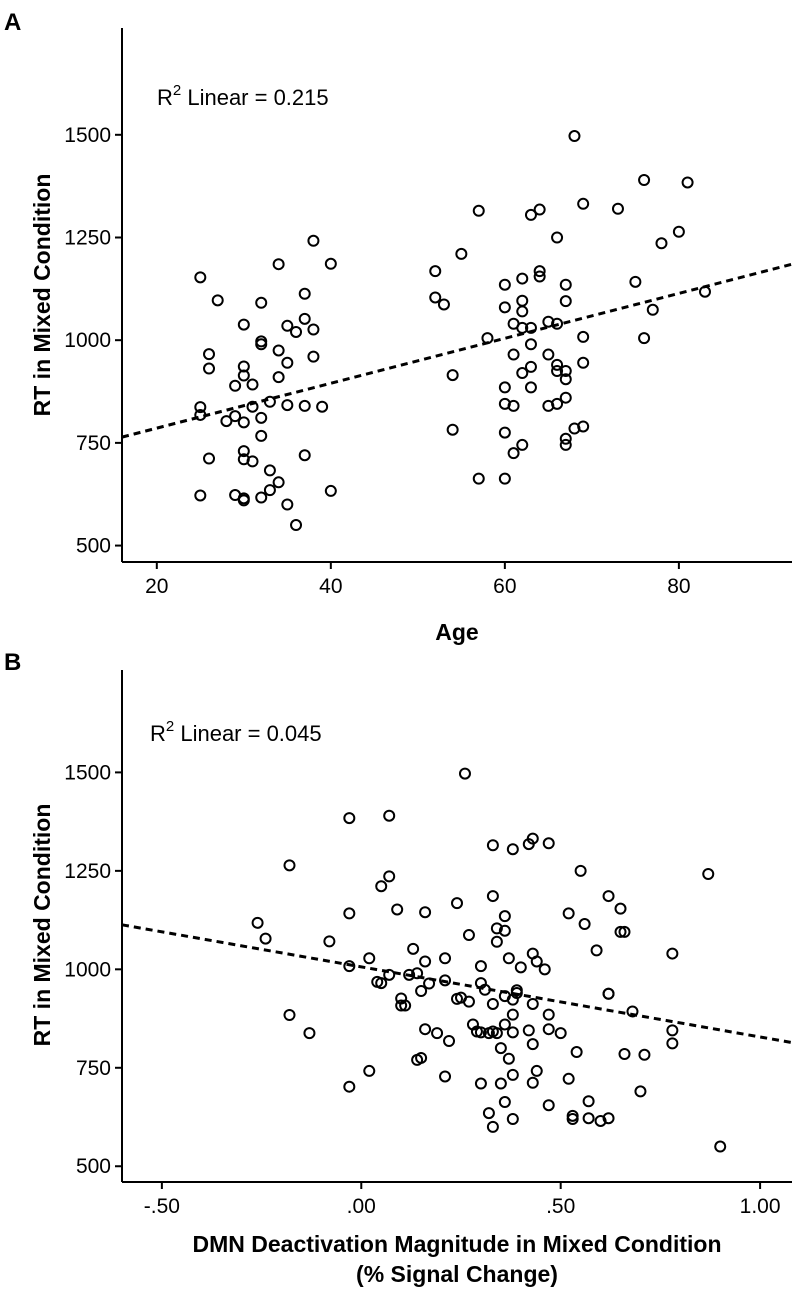  Describe the element at coordinates (87, 772) in the screenshot. I see `panel-b-y-tick-label: 1500` at that location.